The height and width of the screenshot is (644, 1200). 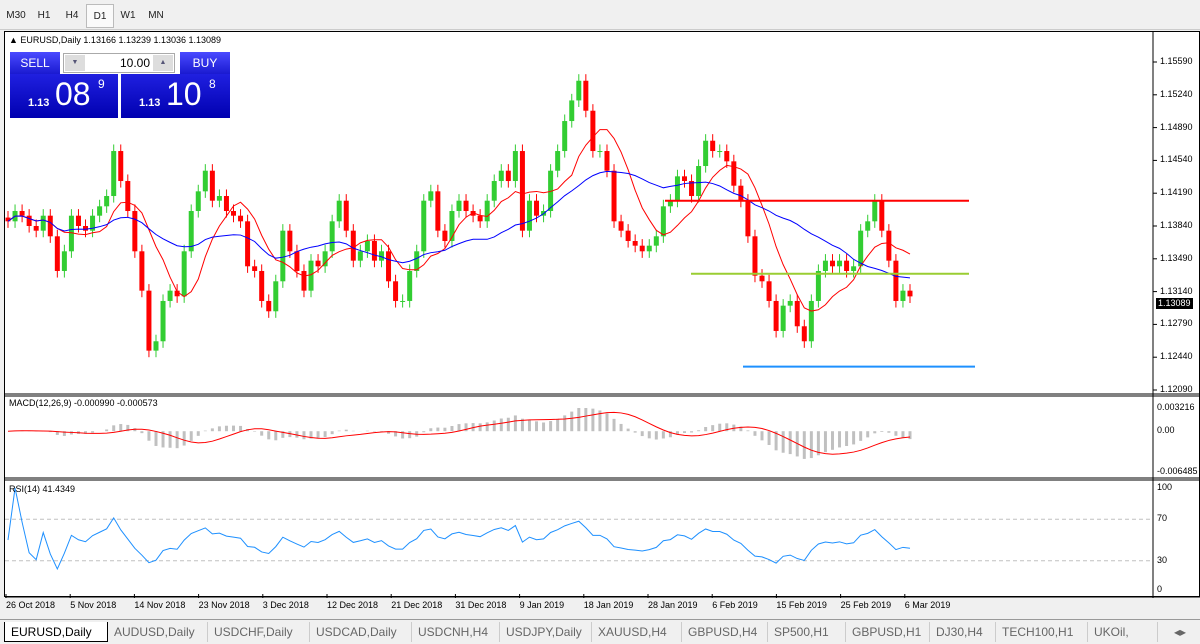 I want to click on price-tick-label: 1.13140, so click(x=1176, y=290).